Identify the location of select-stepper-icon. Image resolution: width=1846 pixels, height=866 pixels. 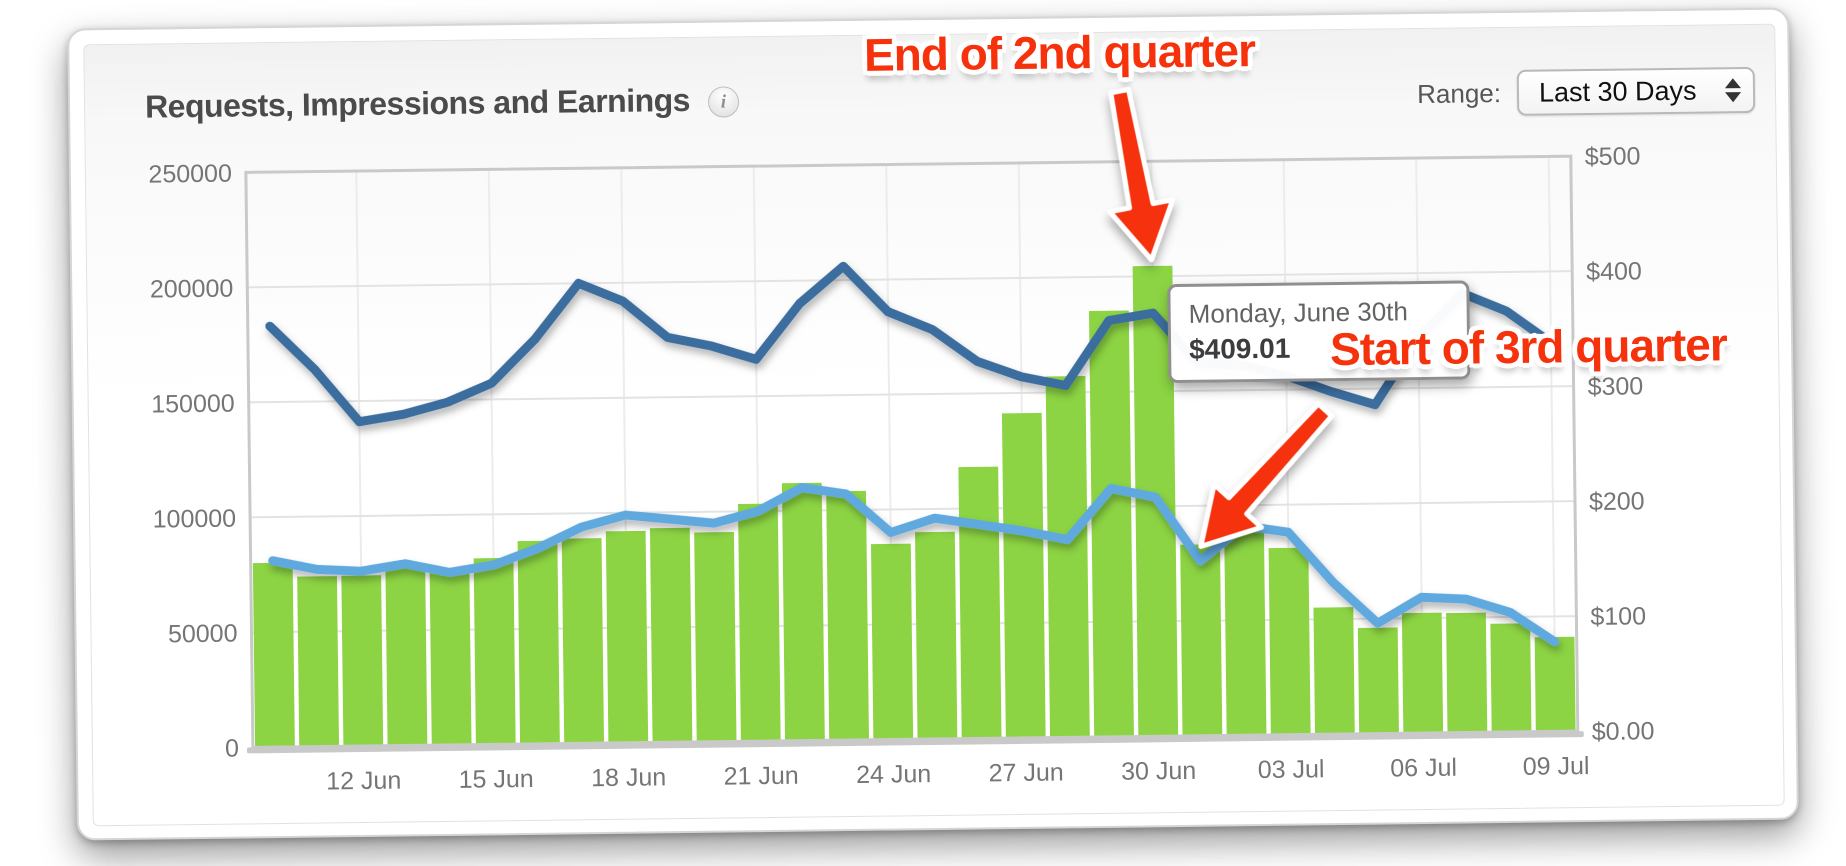
(1733, 90).